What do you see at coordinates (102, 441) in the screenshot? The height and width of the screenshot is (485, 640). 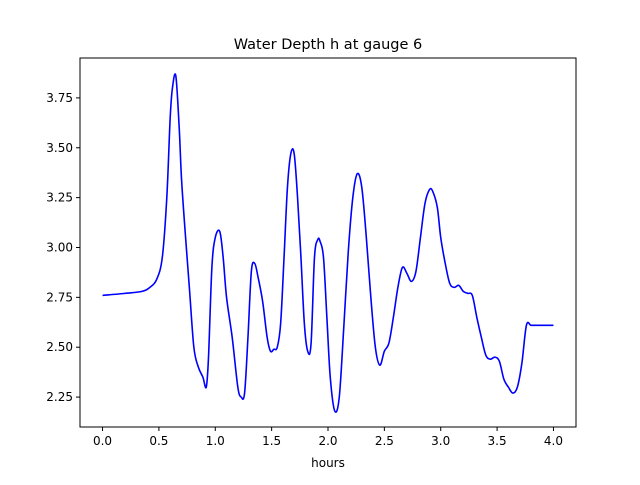 I see `x-tick-label: 0.0` at bounding box center [102, 441].